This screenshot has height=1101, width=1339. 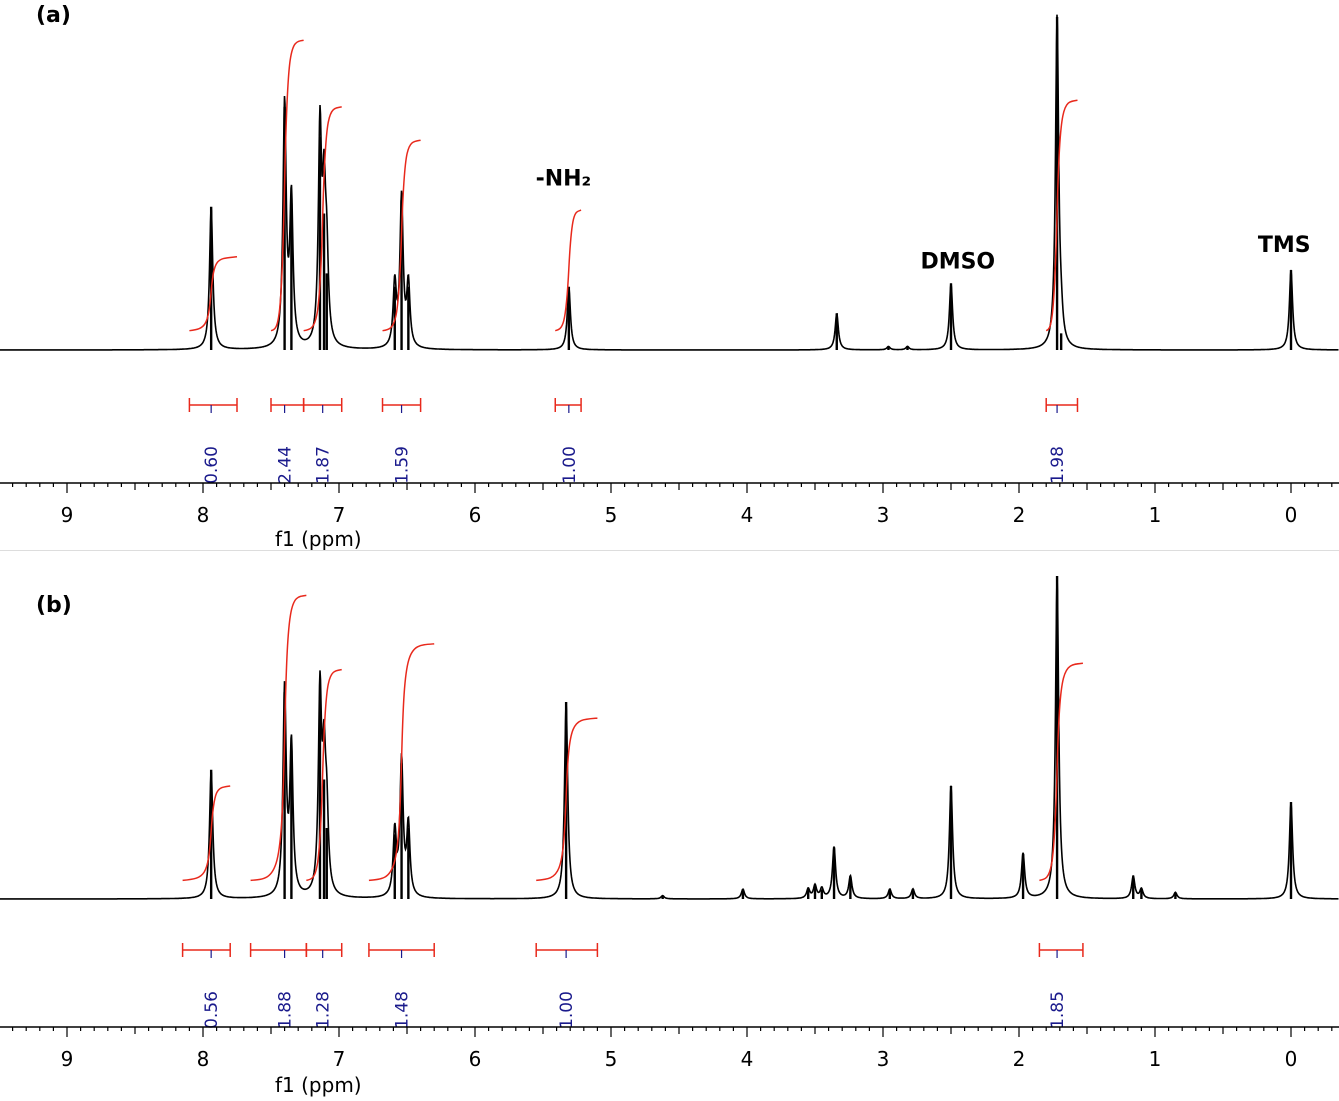 I want to click on integral-value-label: 2.44, so click(x=286, y=465).